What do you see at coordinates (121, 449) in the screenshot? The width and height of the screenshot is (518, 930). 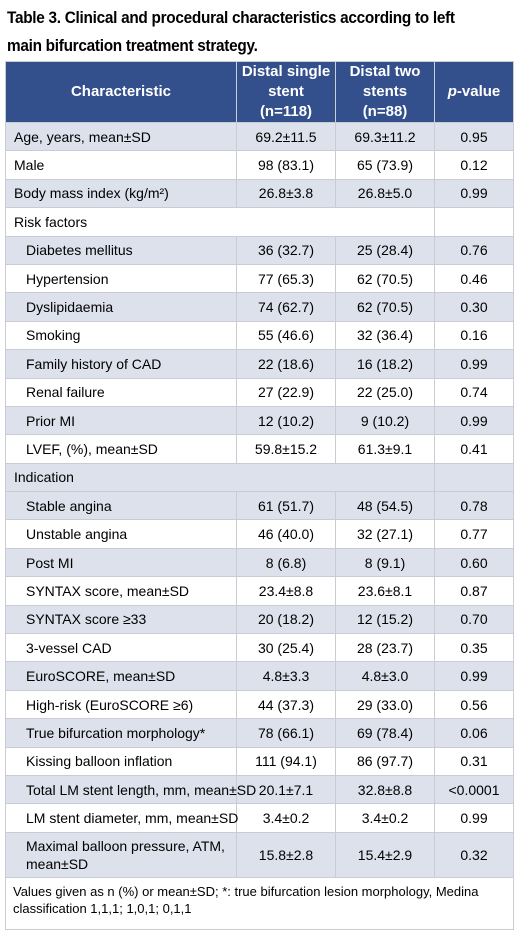 I see `row-label: LVEF, (%), mean±SD` at bounding box center [121, 449].